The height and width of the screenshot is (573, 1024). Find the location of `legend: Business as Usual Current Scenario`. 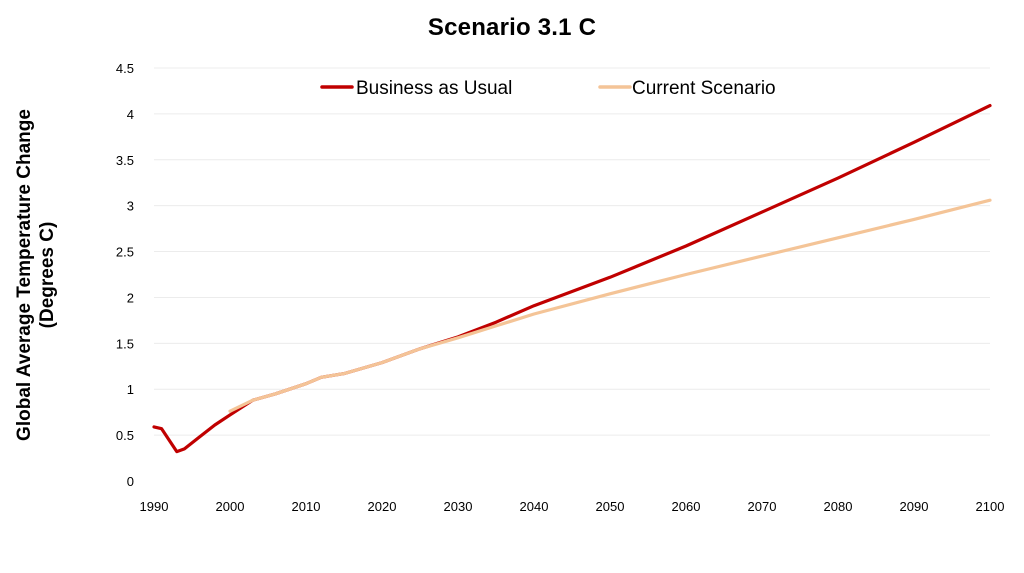

legend: Business as Usual Current Scenario is located at coordinates (548, 88).